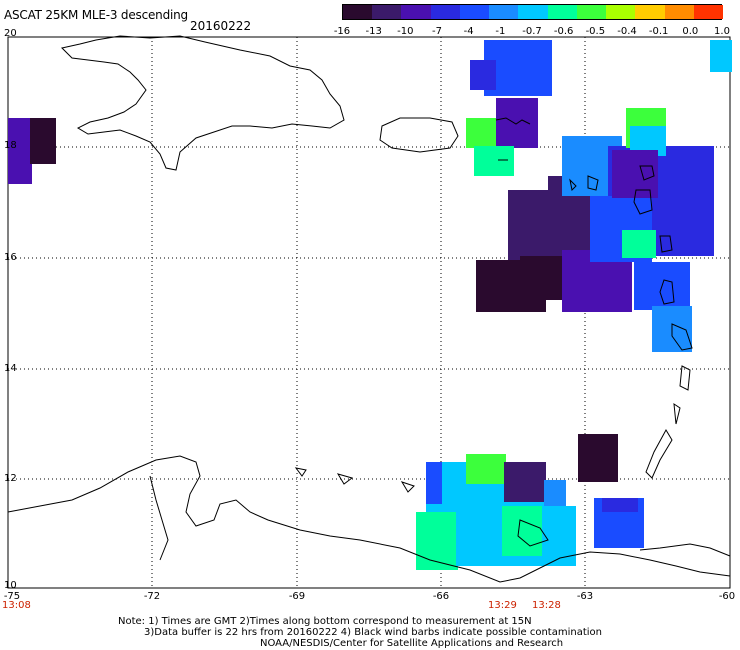  I want to click on color-scale-label: -0.6, so click(563, 31).